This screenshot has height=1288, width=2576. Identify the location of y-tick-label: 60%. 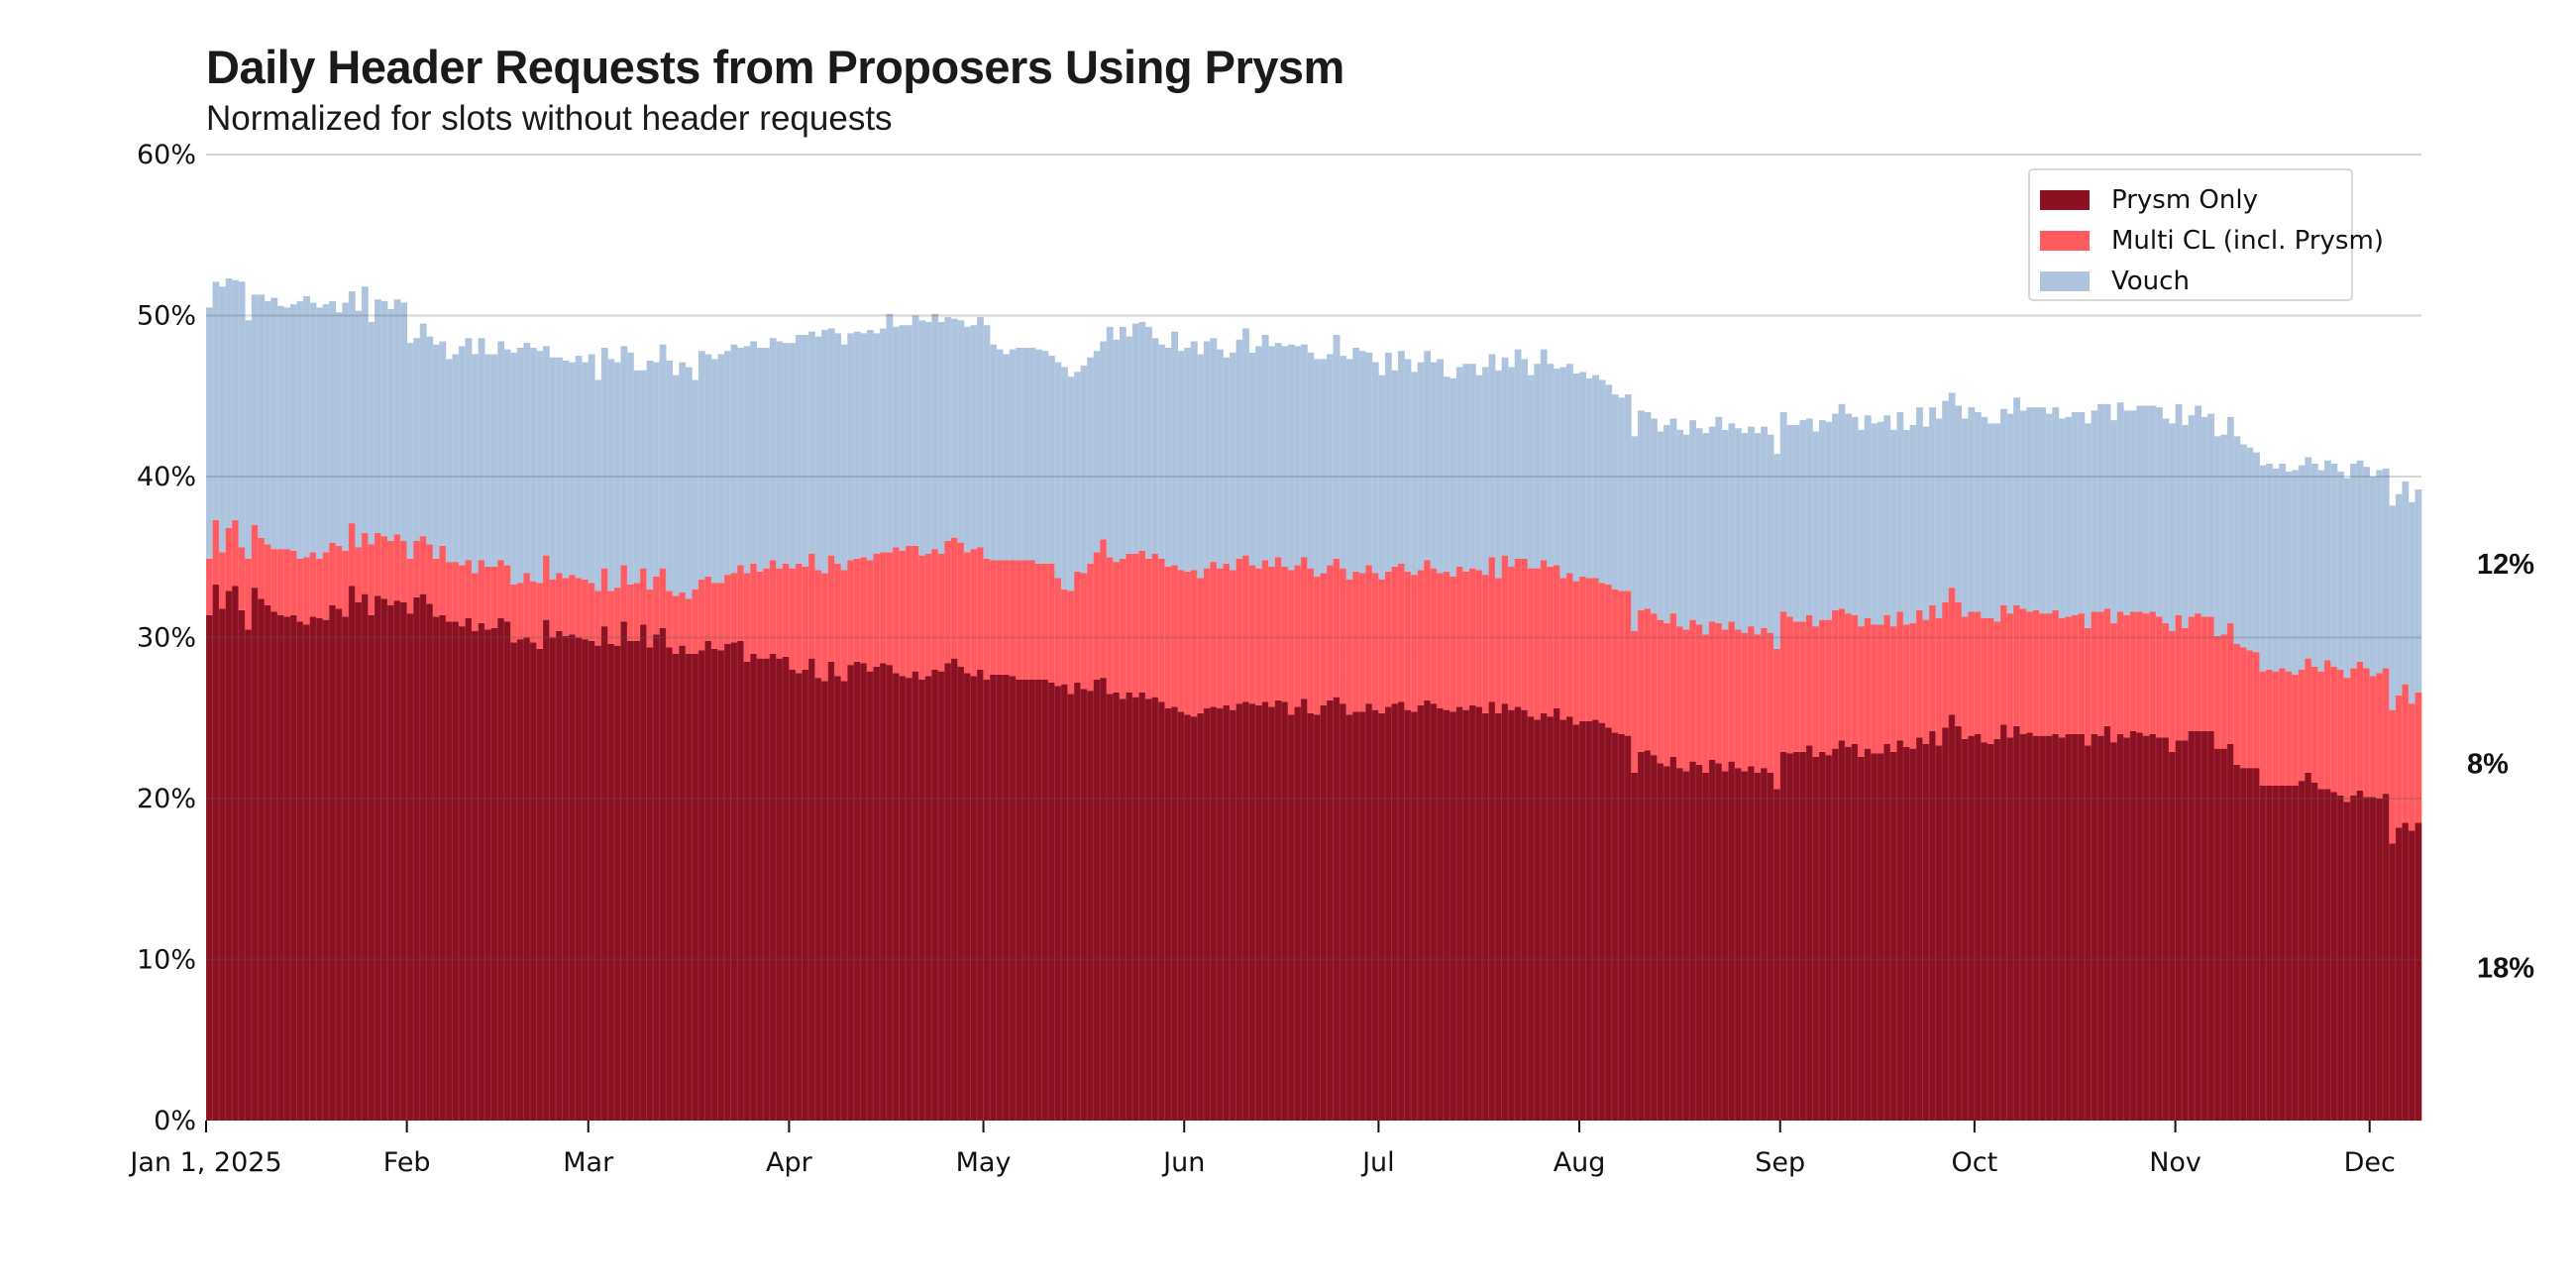
(166, 155).